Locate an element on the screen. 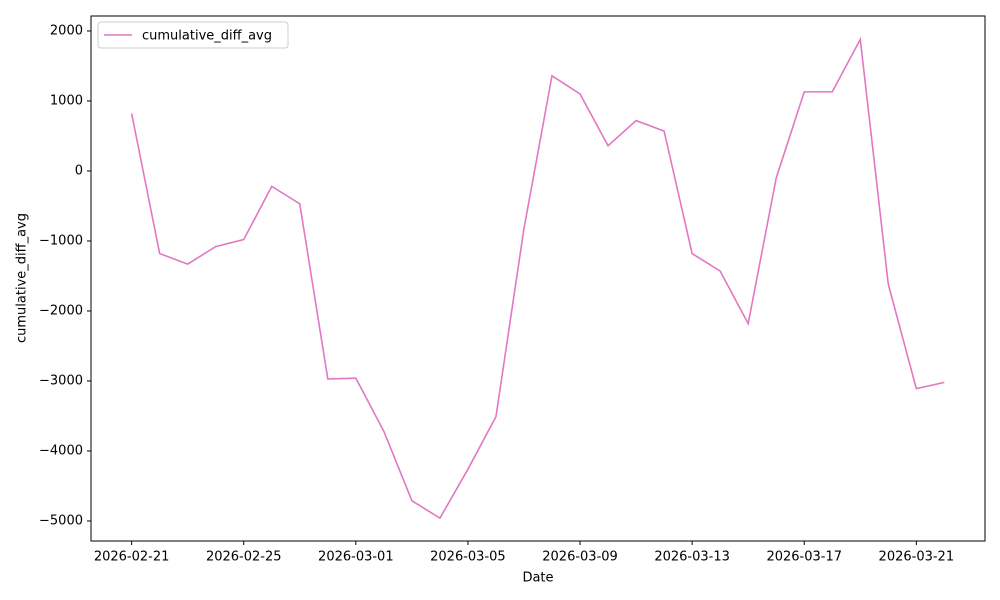  x-tick-label: 2026-03-09 is located at coordinates (580, 557).